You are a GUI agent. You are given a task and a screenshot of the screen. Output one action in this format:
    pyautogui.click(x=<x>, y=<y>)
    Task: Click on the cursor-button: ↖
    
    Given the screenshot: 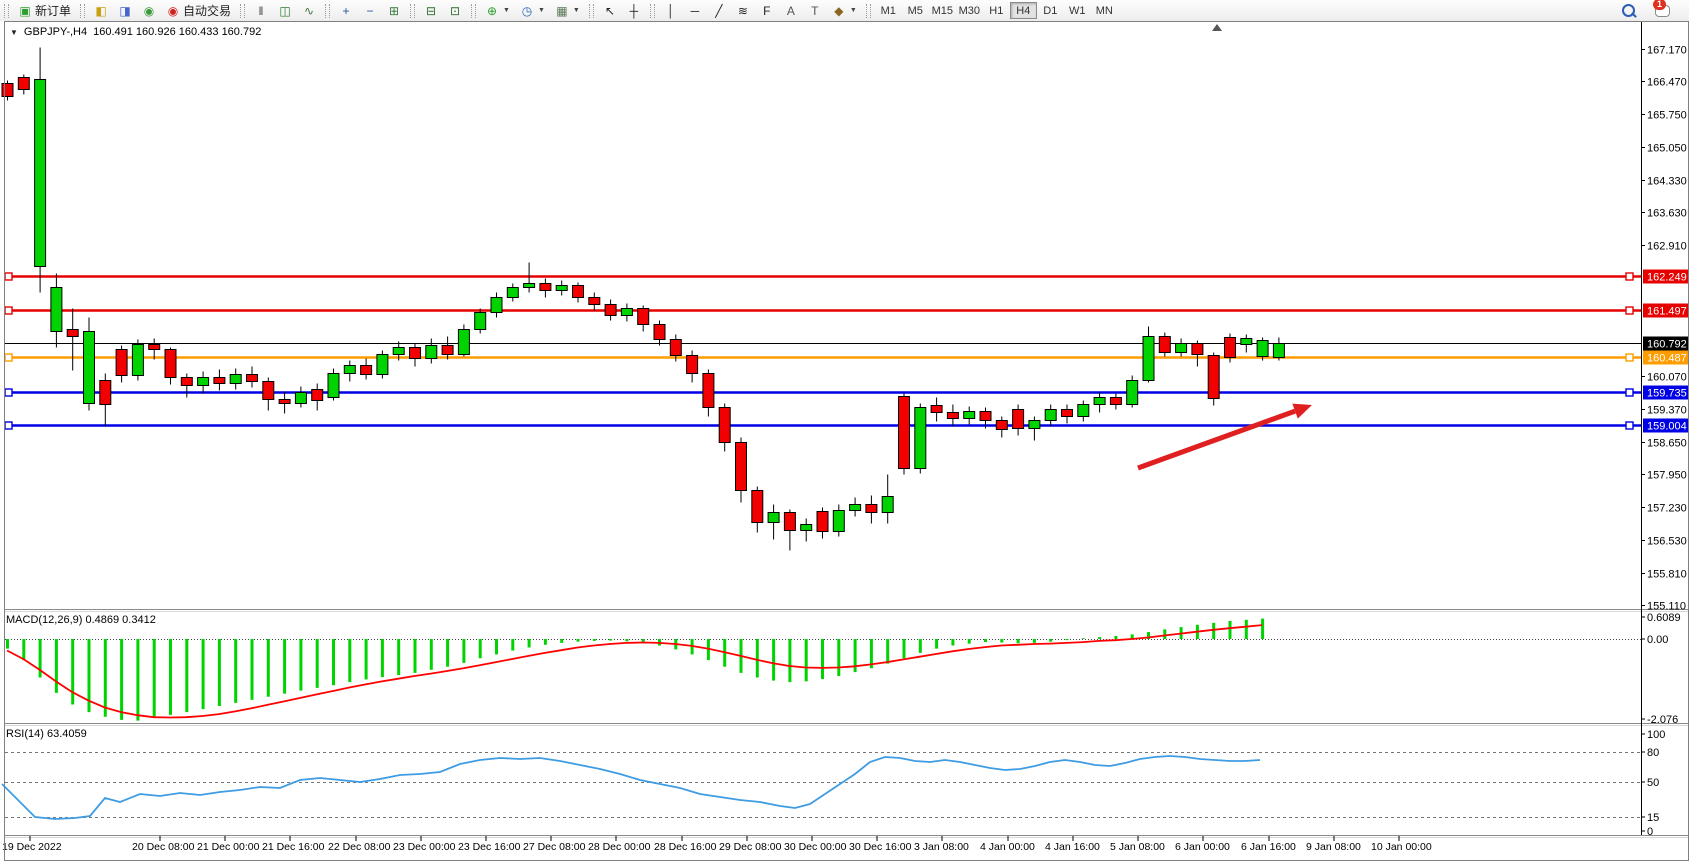 What is the action you would take?
    pyautogui.click(x=610, y=10)
    